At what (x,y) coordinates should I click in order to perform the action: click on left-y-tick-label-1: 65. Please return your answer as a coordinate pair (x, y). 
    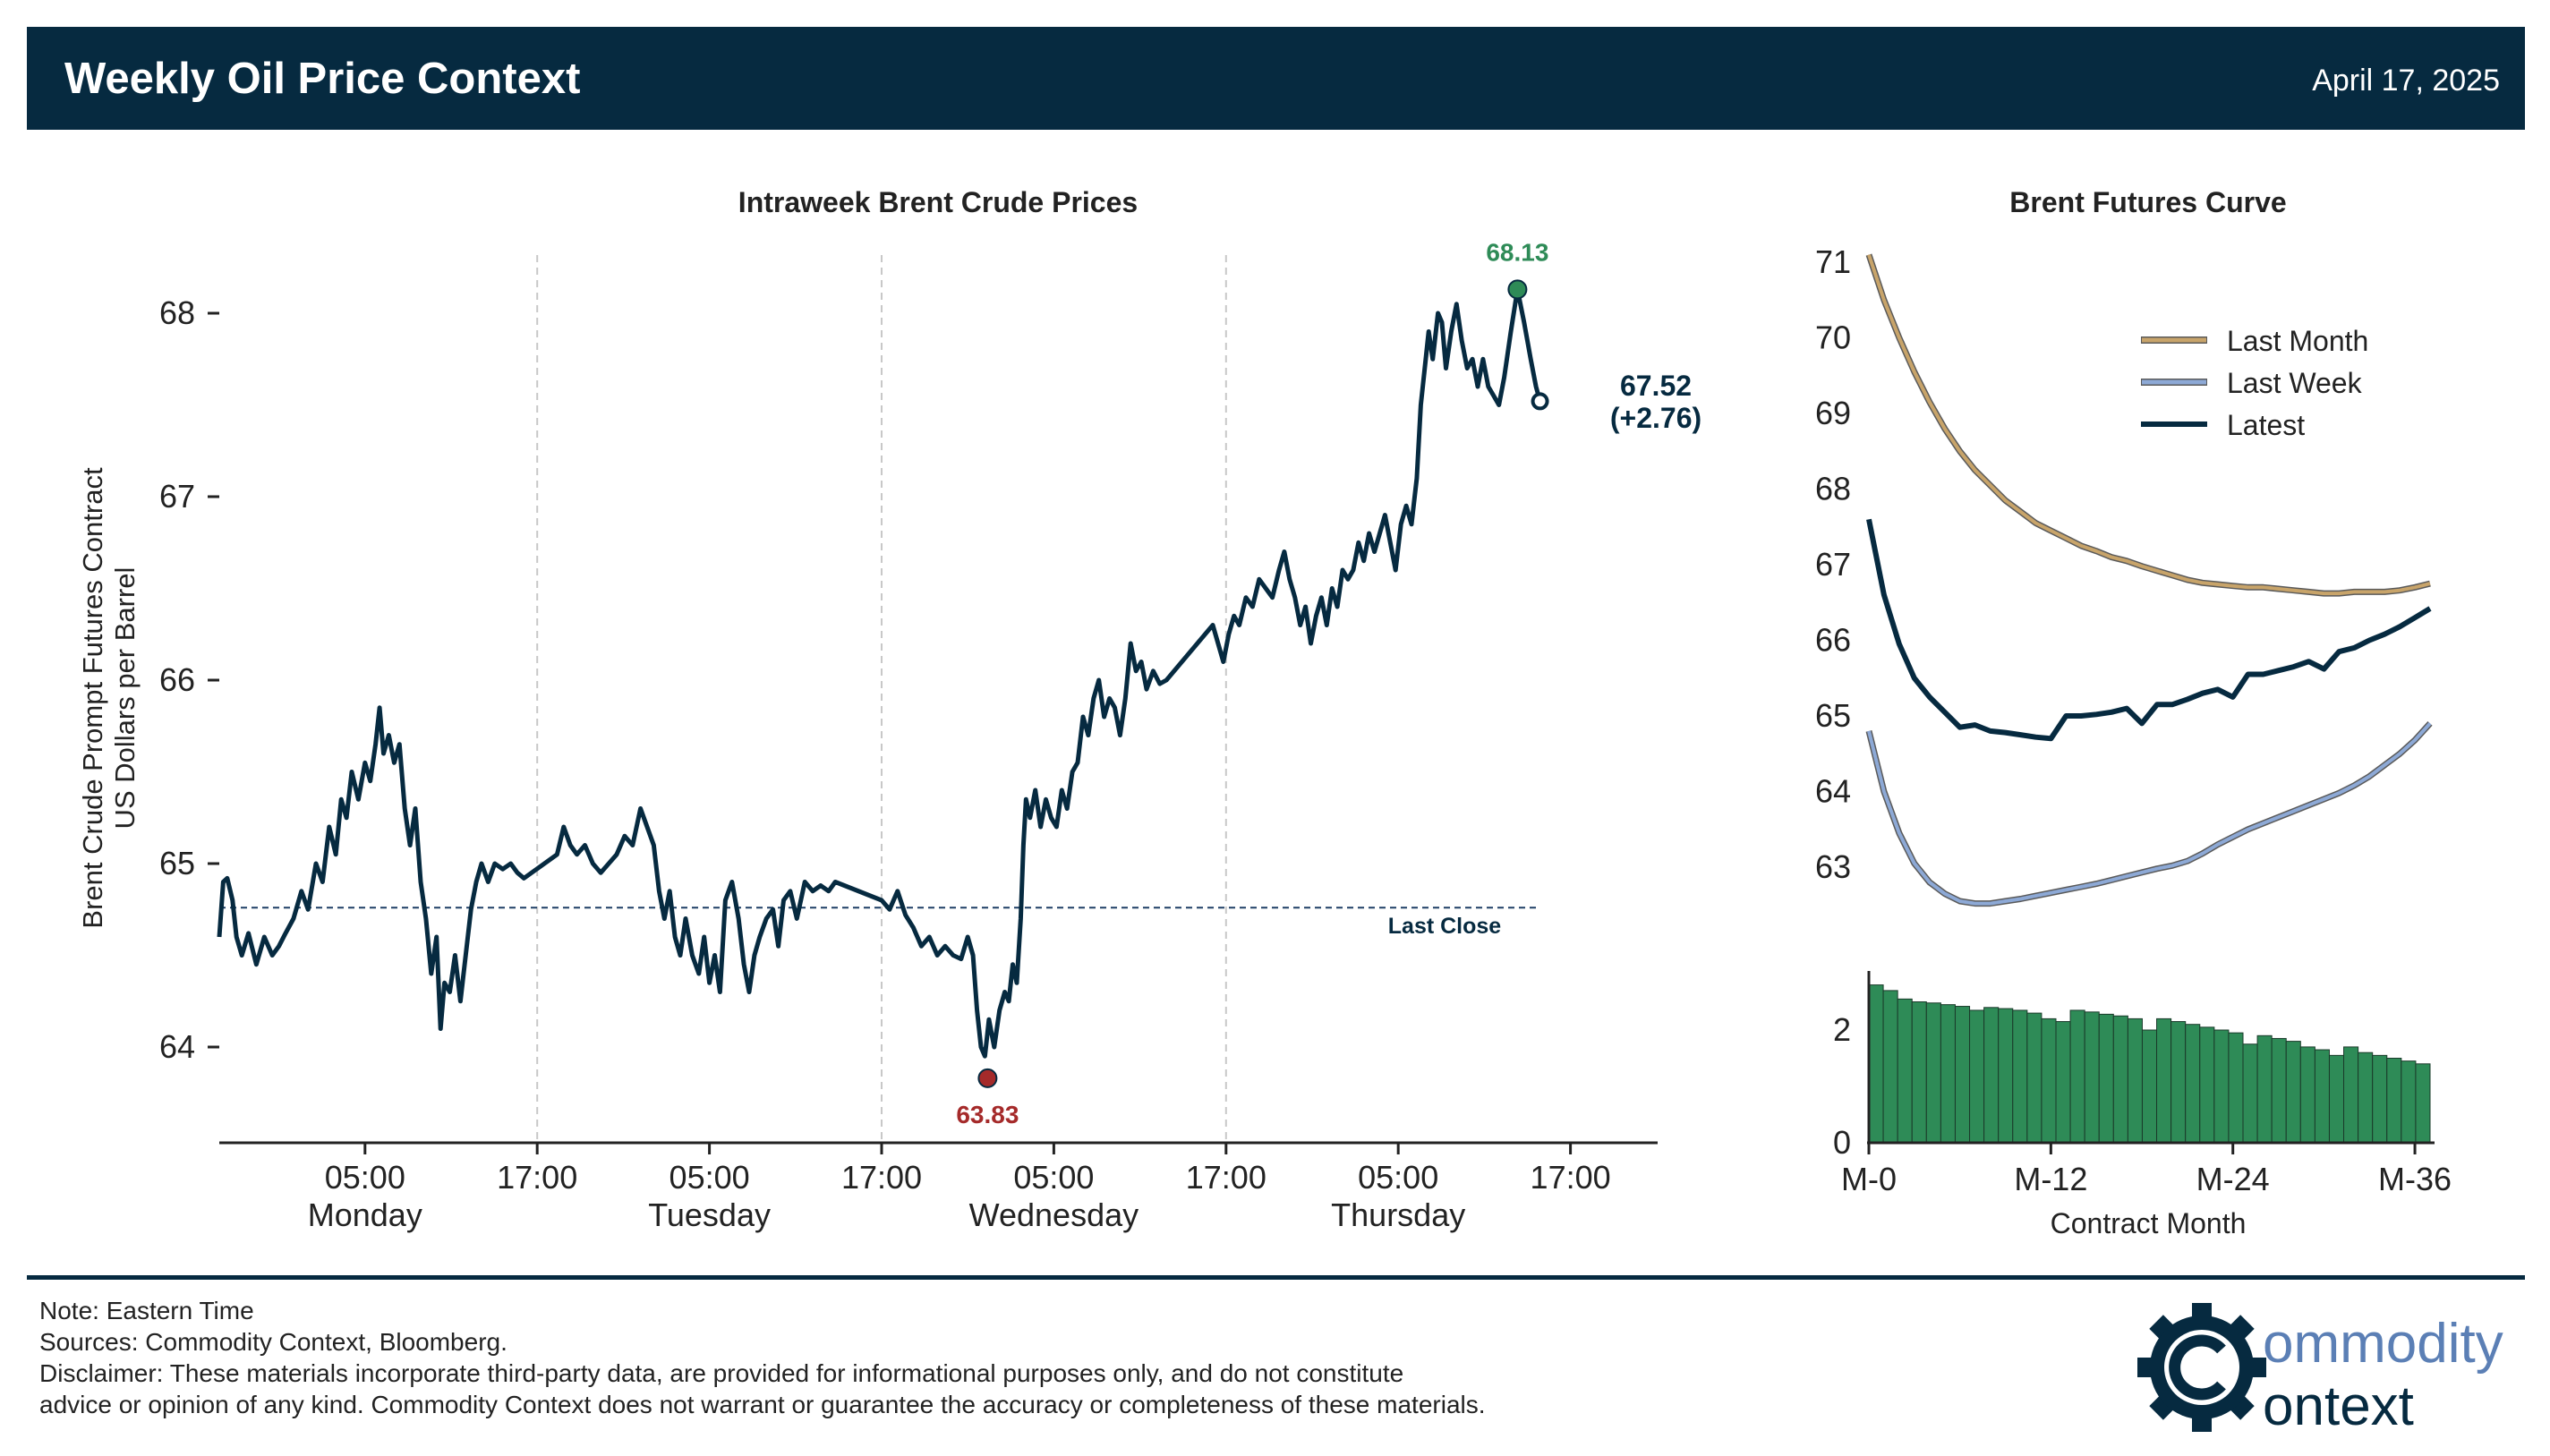
    Looking at the image, I should click on (177, 863).